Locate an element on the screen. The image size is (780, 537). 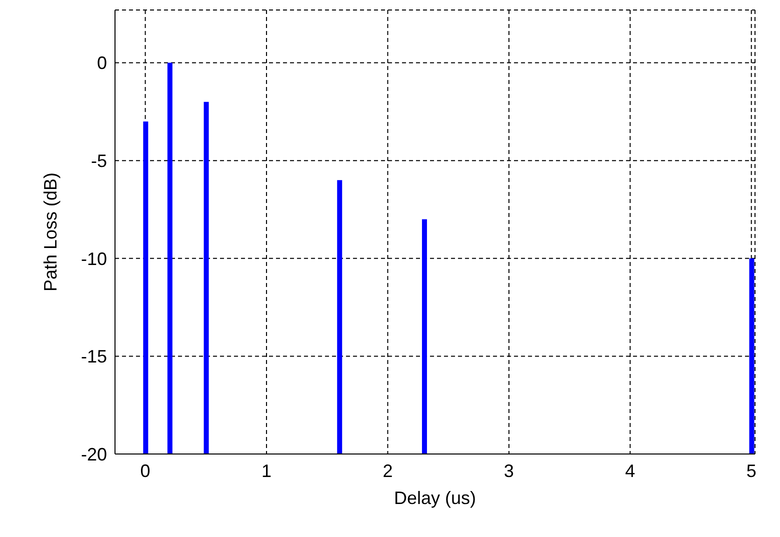
x-axis-title: Delay (us) is located at coordinates (435, 498).